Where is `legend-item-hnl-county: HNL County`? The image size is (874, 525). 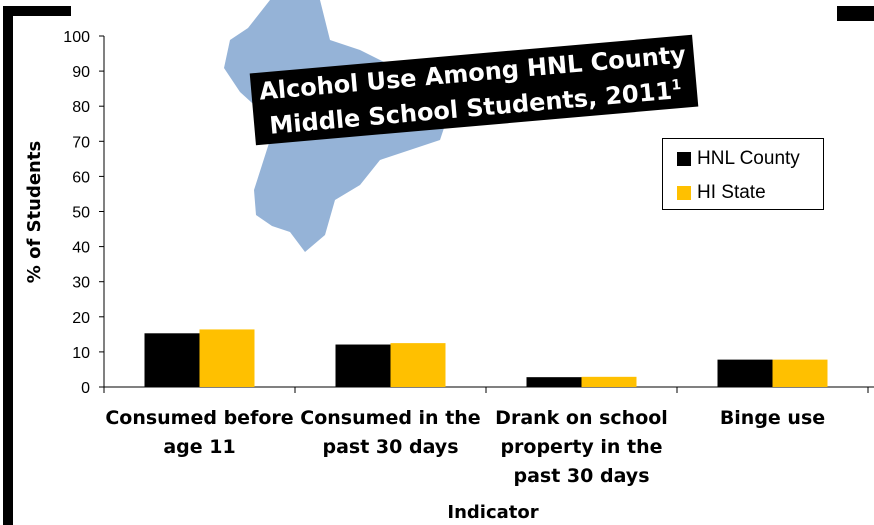 legend-item-hnl-county: HNL County is located at coordinates (738, 159).